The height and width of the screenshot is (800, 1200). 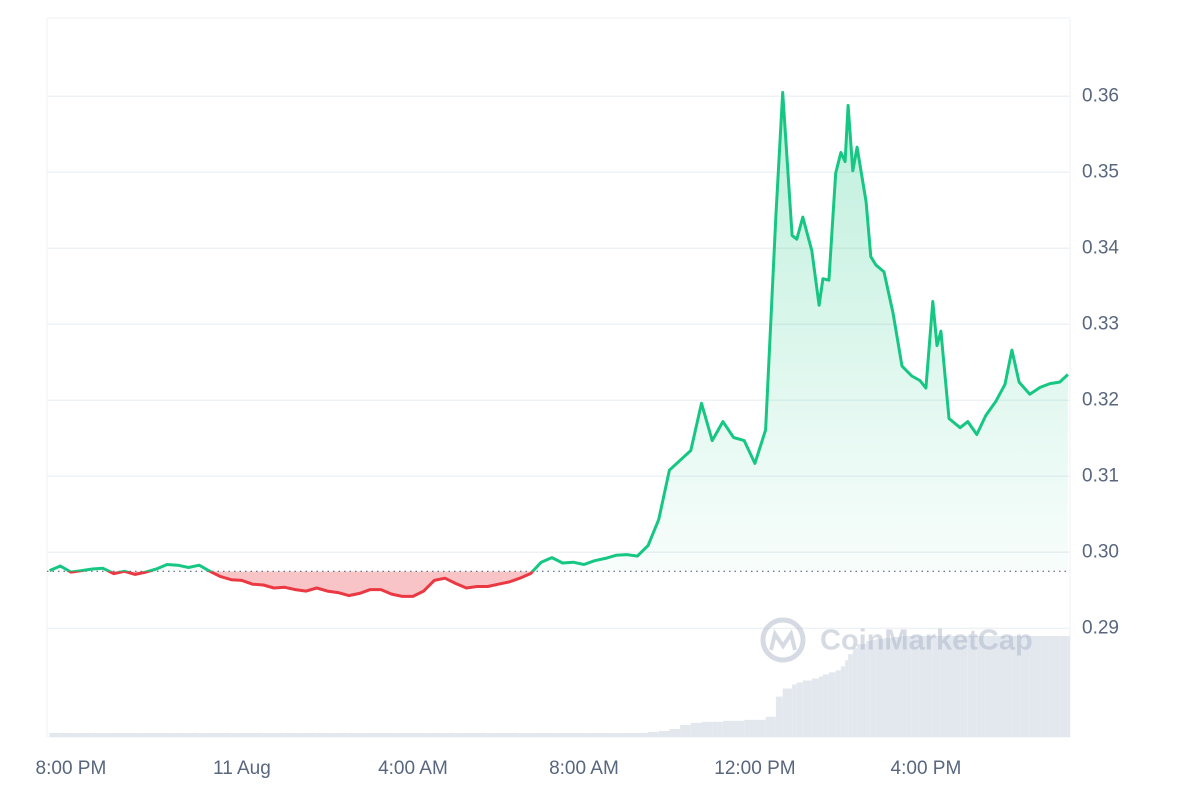 What do you see at coordinates (1100, 247) in the screenshot?
I see `y-tick-label: 0.34` at bounding box center [1100, 247].